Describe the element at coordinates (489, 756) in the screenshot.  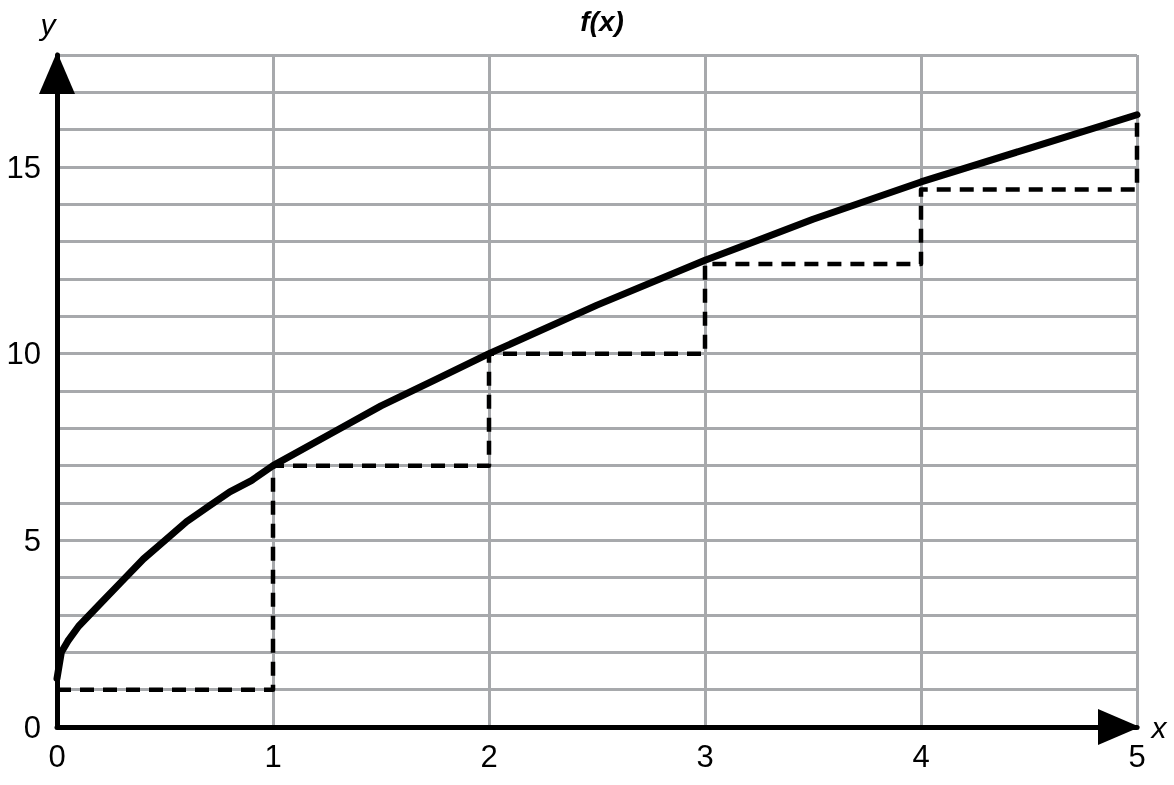
I see `x-tick-label: 2` at that location.